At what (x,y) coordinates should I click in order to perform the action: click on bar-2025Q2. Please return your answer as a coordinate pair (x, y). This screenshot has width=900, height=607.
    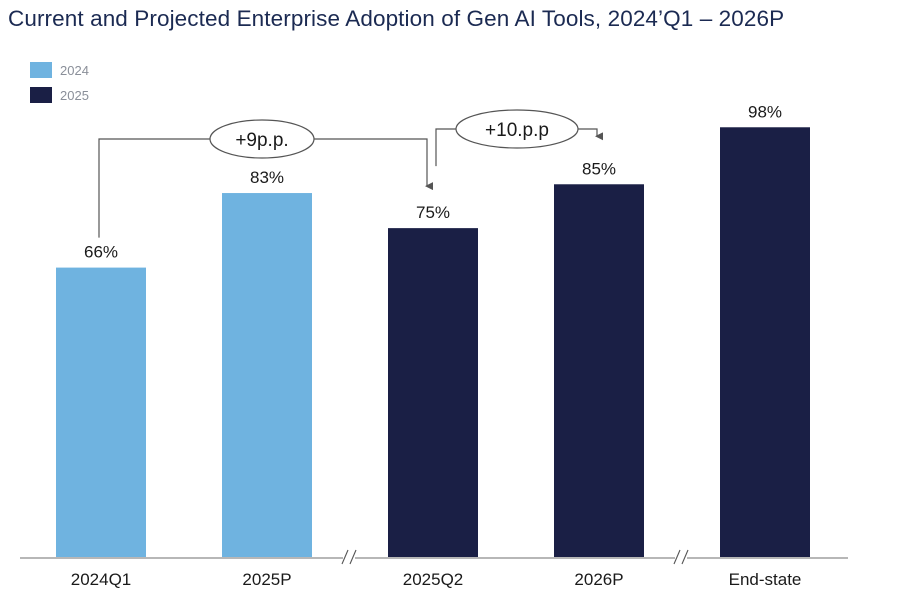
    Looking at the image, I should click on (433, 392).